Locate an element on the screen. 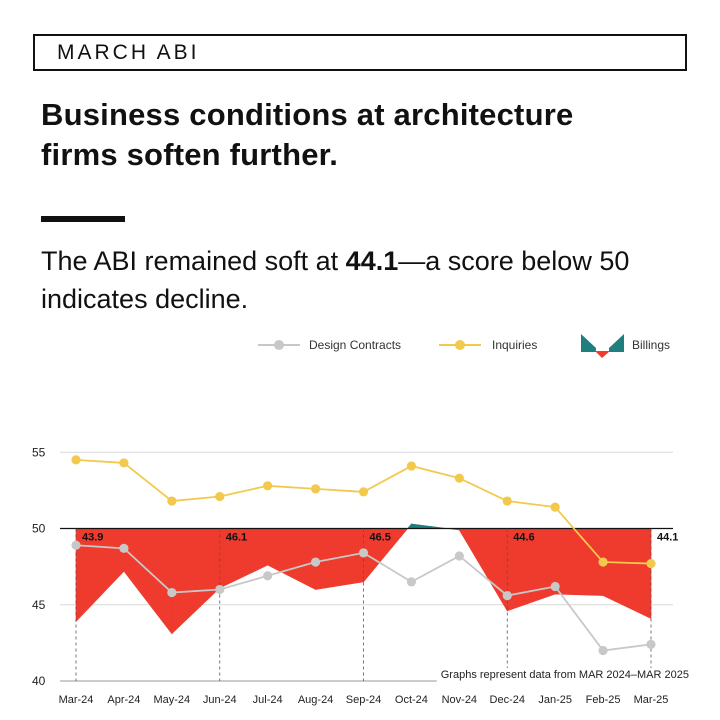 The image size is (720, 720). legend-billings-mark-down is located at coordinates (602, 354).